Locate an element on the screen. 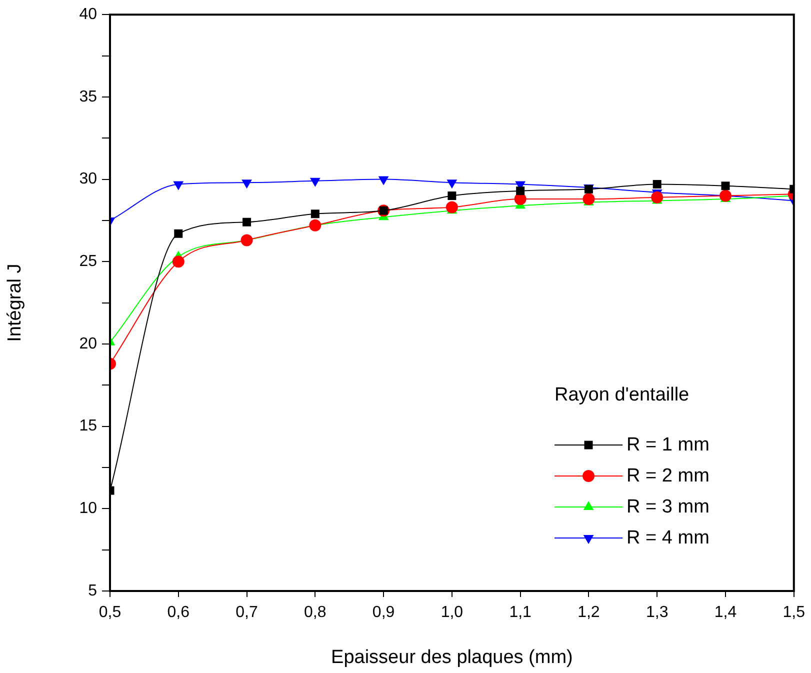 This screenshot has height=673, width=811. x-tick-label: 0,5 is located at coordinates (110, 613).